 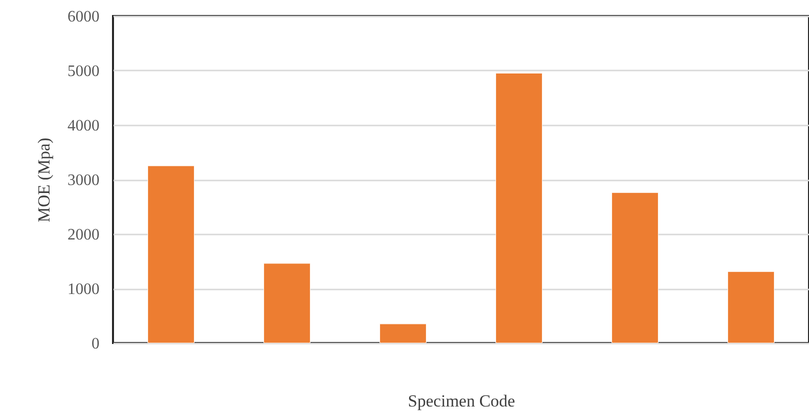 I want to click on y-tick-label: 3000, so click(x=84, y=180).